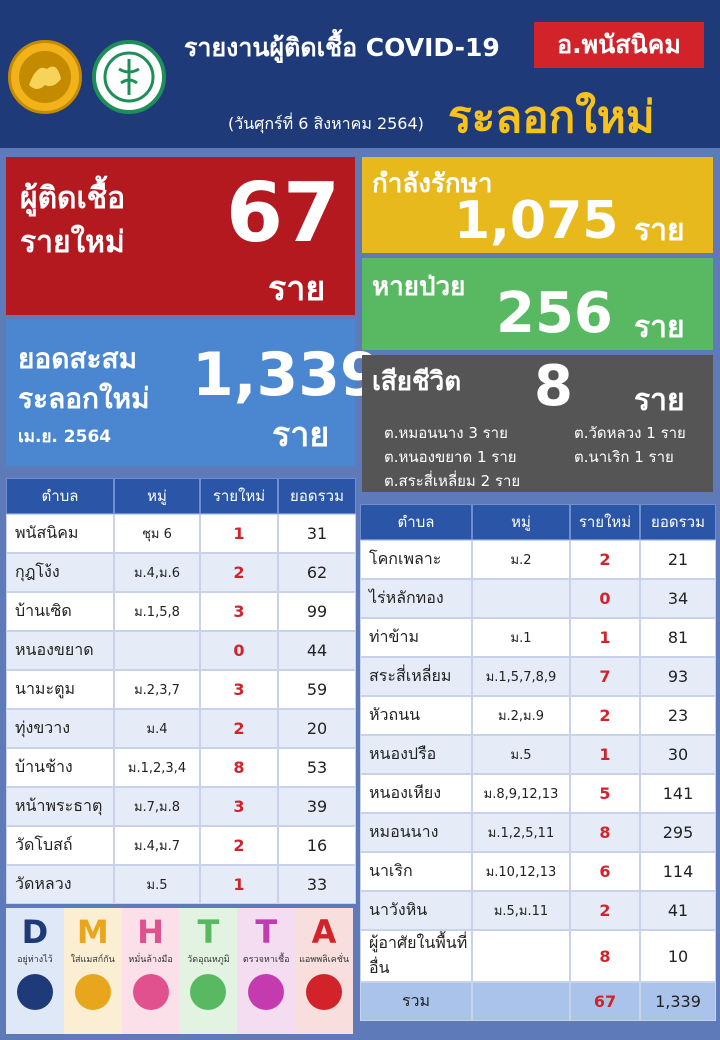 This screenshot has height=1040, width=720. Describe the element at coordinates (416, 754) in the screenshot. I see `subdistrict-cell: หนองปรือ` at that location.